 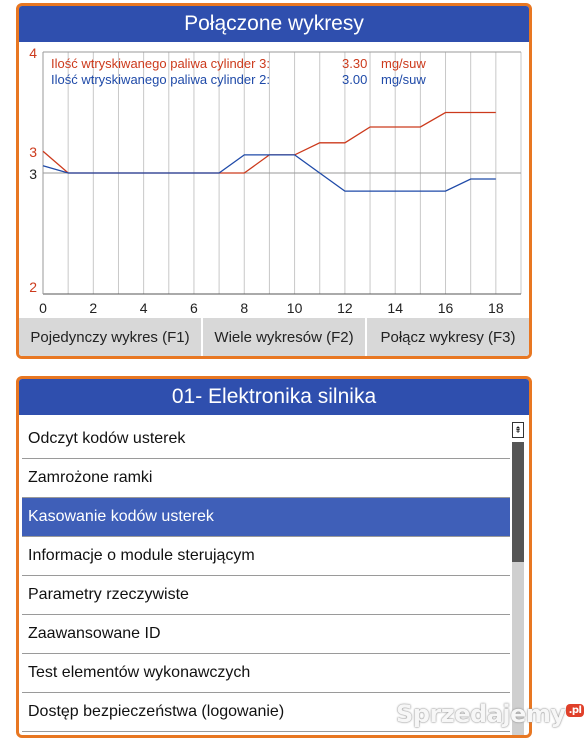 What do you see at coordinates (194, 308) in the screenshot?
I see `x-tick-label: 6` at bounding box center [194, 308].